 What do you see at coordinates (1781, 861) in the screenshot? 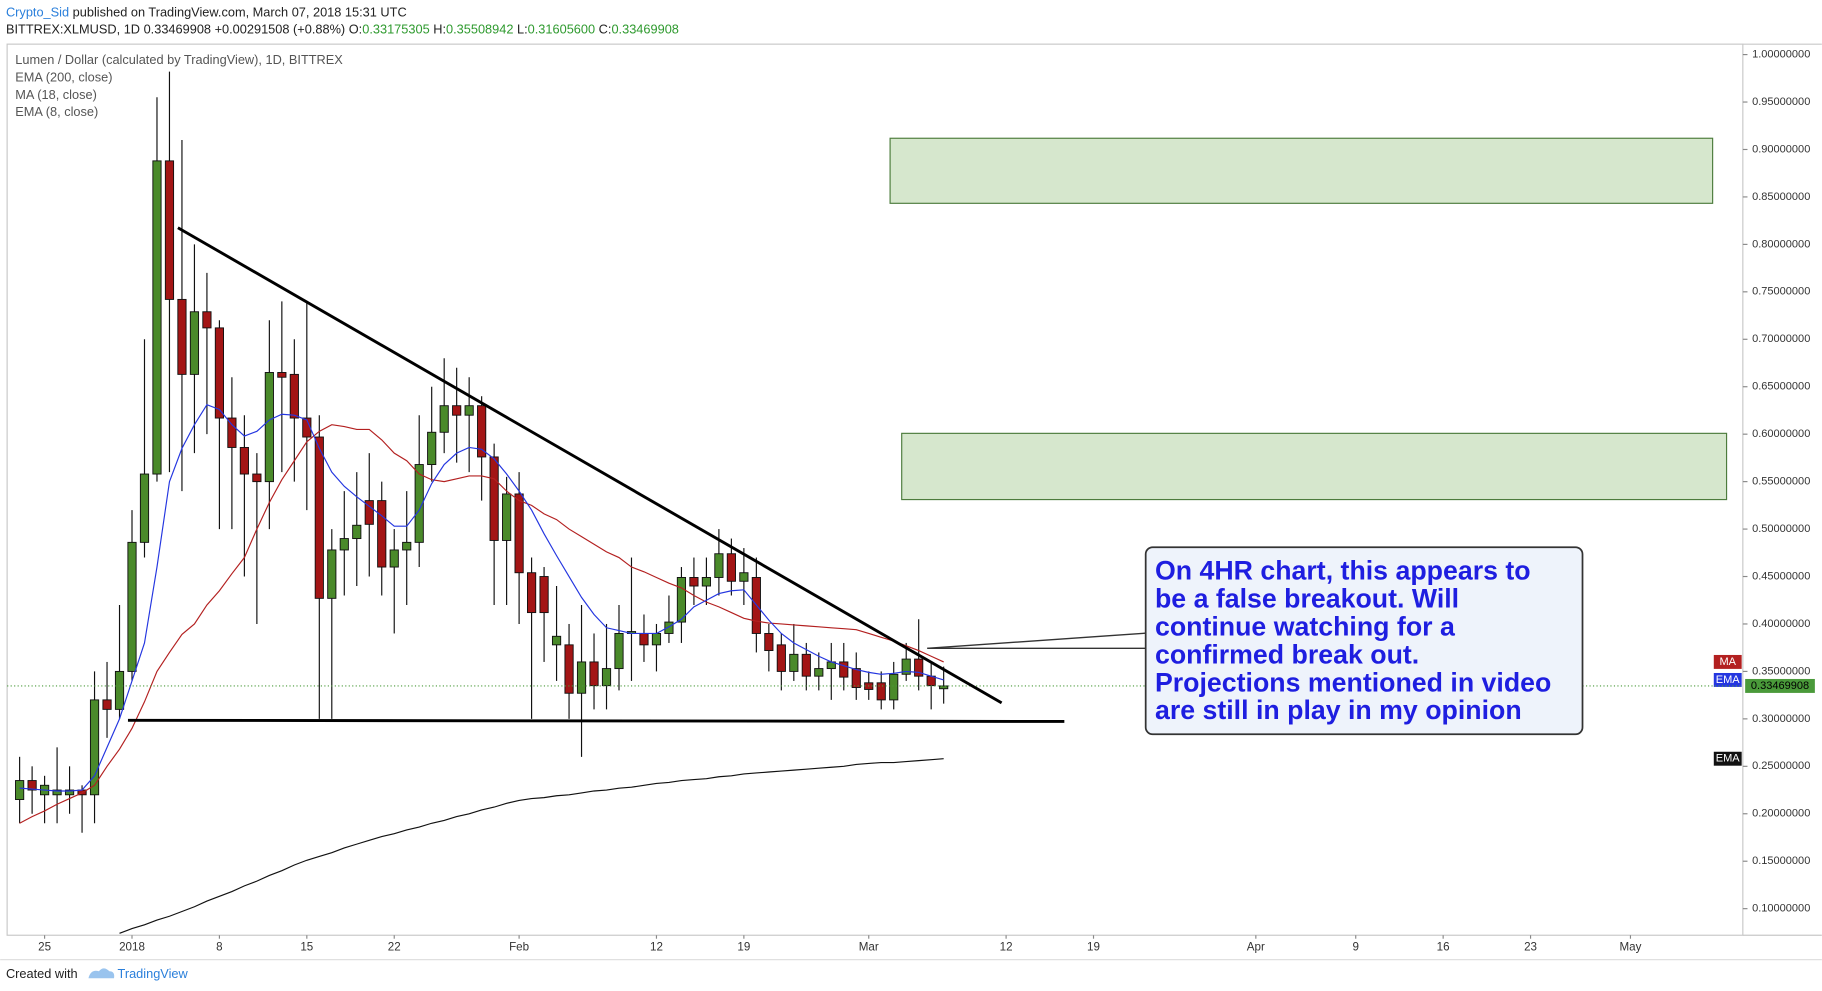
I see `y-tick-label: 0.15000000` at bounding box center [1781, 861].